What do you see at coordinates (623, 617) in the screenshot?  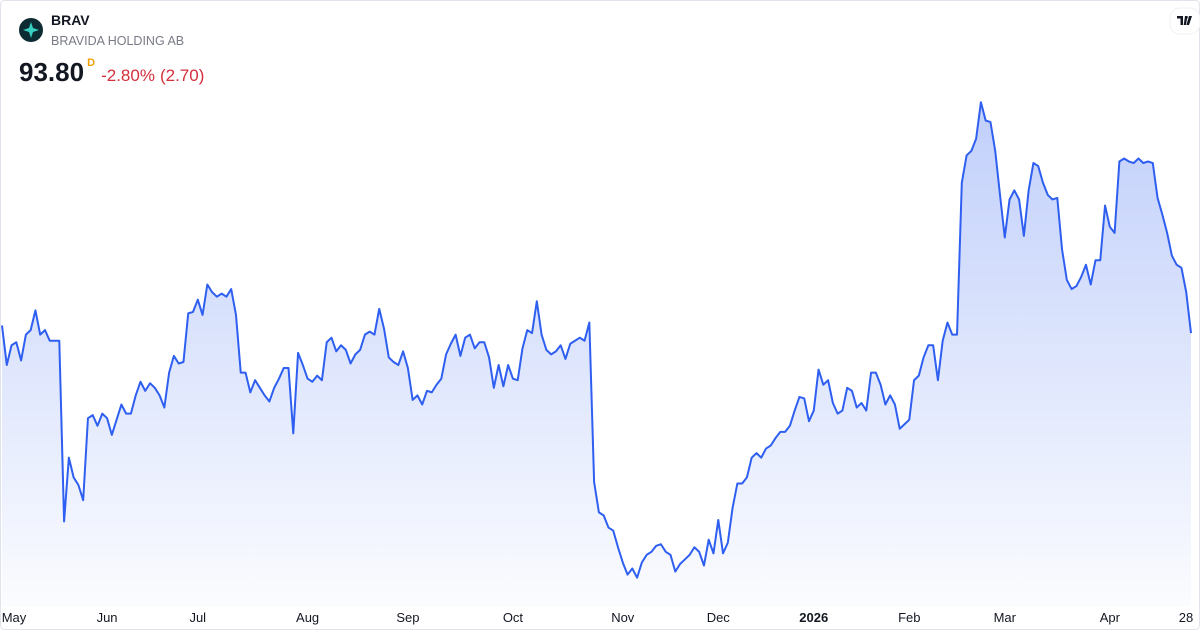 I see `x-tick-label: Nov` at bounding box center [623, 617].